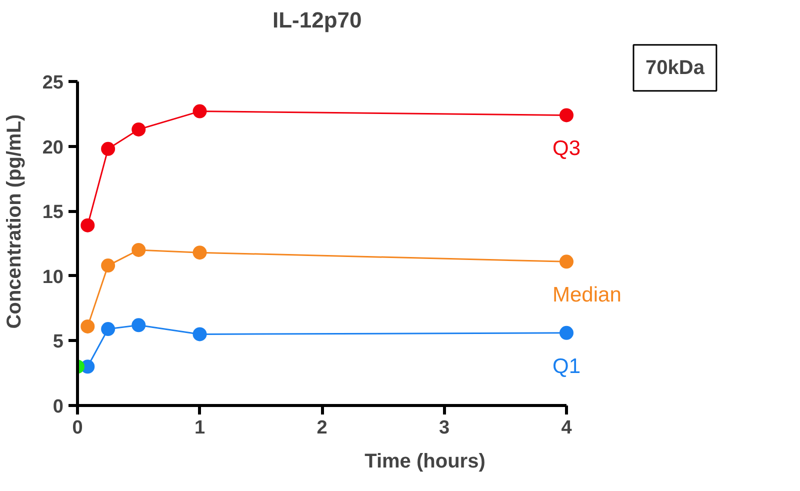 Image resolution: width=800 pixels, height=491 pixels. I want to click on x-tick-label: 3, so click(444, 428).